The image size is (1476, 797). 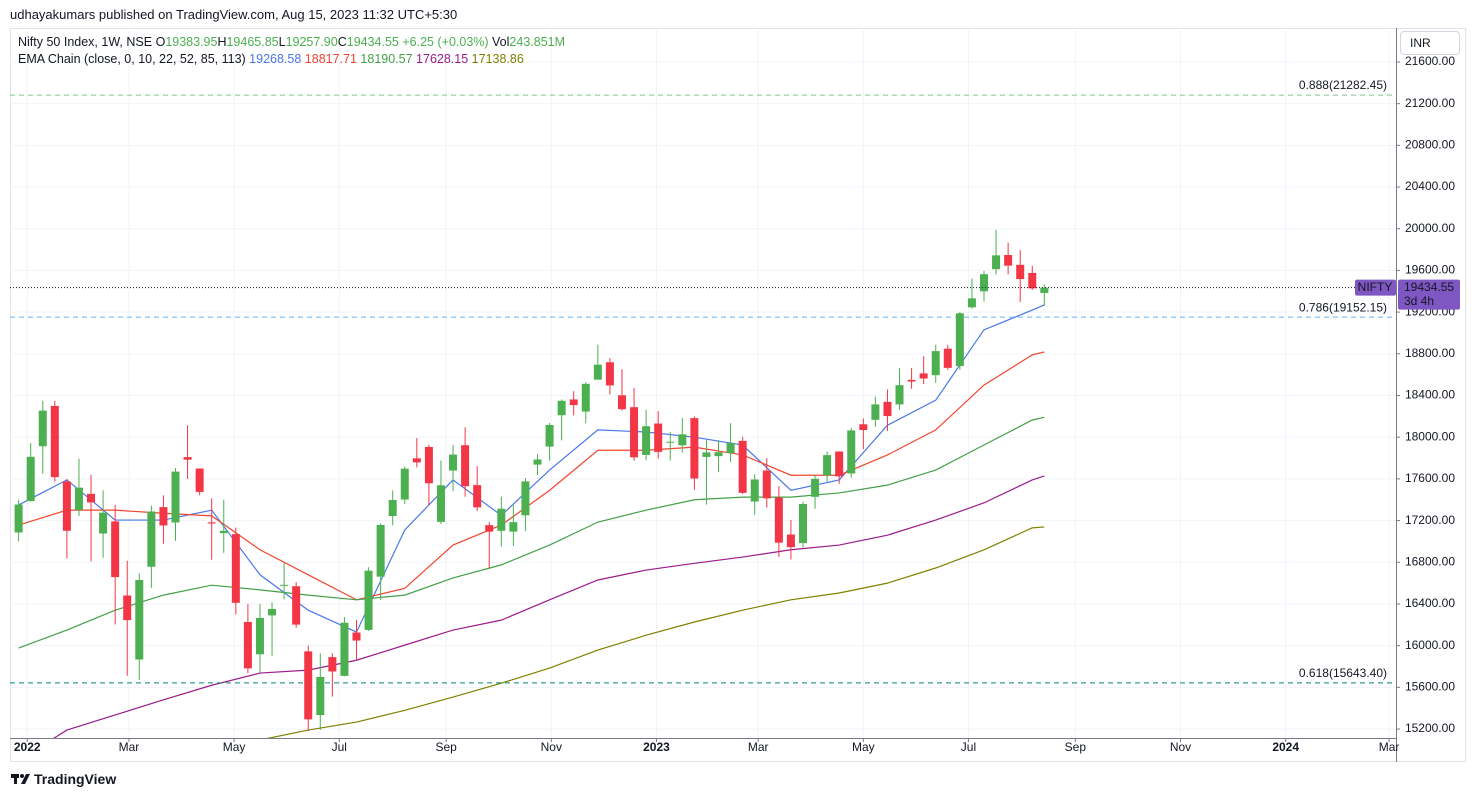 What do you see at coordinates (1430, 687) in the screenshot?
I see `y-tick-label: 15600.00` at bounding box center [1430, 687].